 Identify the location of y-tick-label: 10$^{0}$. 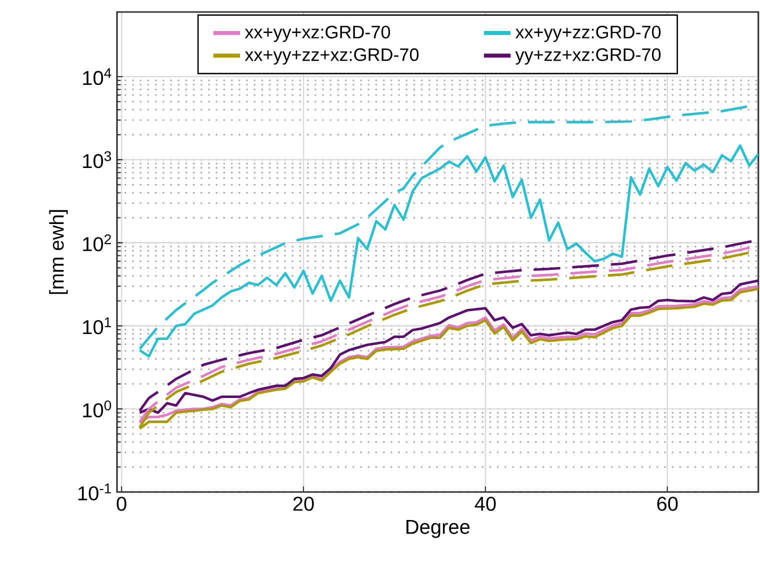
(97, 409).